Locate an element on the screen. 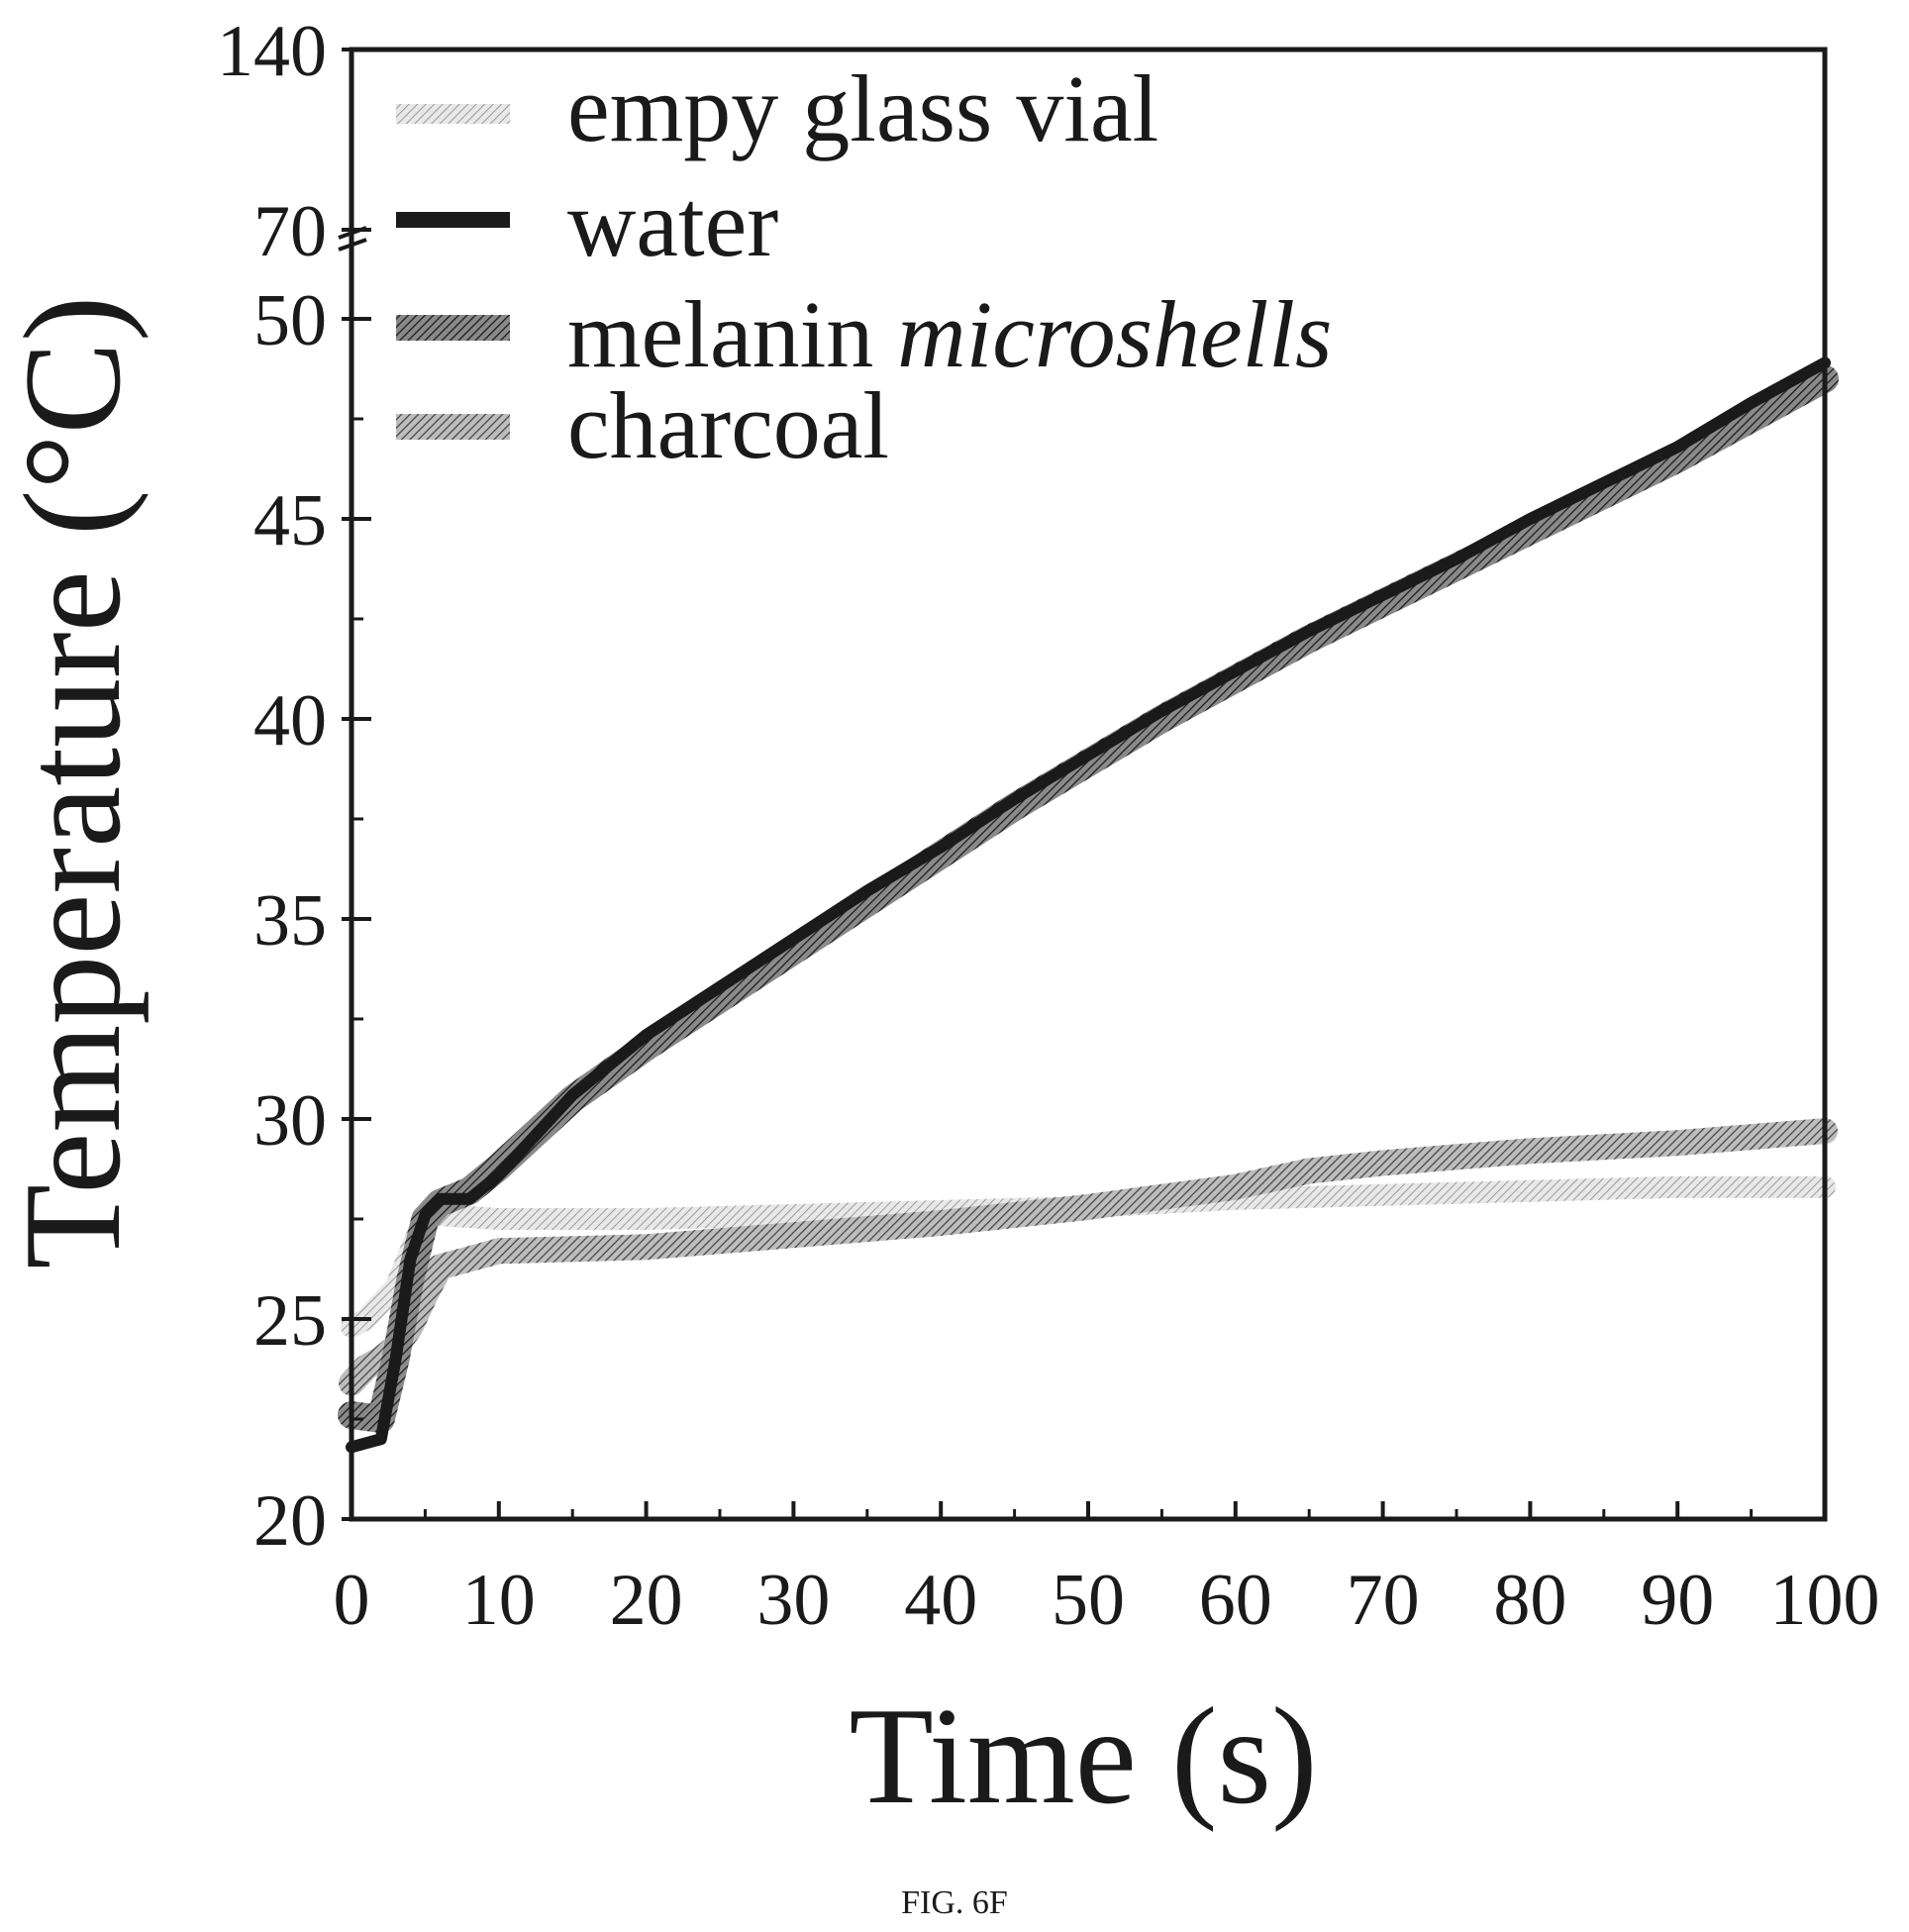 This screenshot has height=1932, width=1909. legend-item-charcoal: charcoal is located at coordinates (642, 425).